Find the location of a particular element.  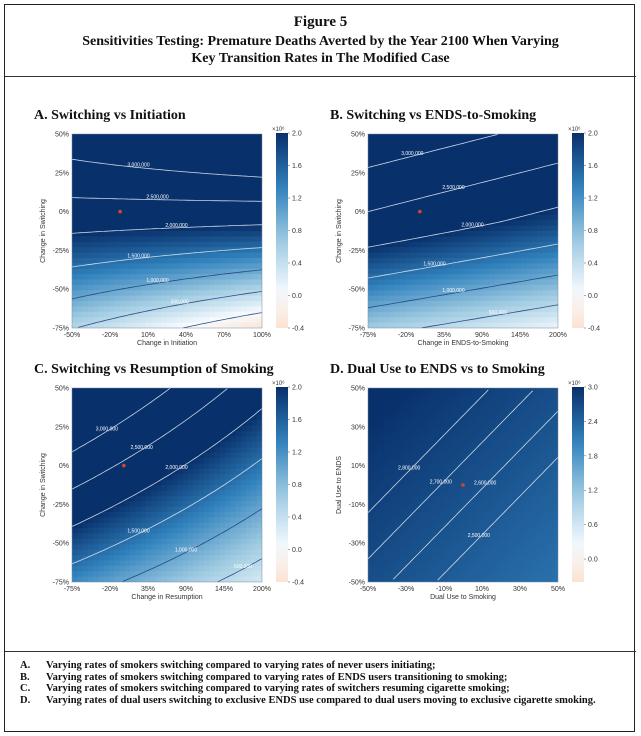

colorbar-tick-label: -0.4 is located at coordinates (298, 329).